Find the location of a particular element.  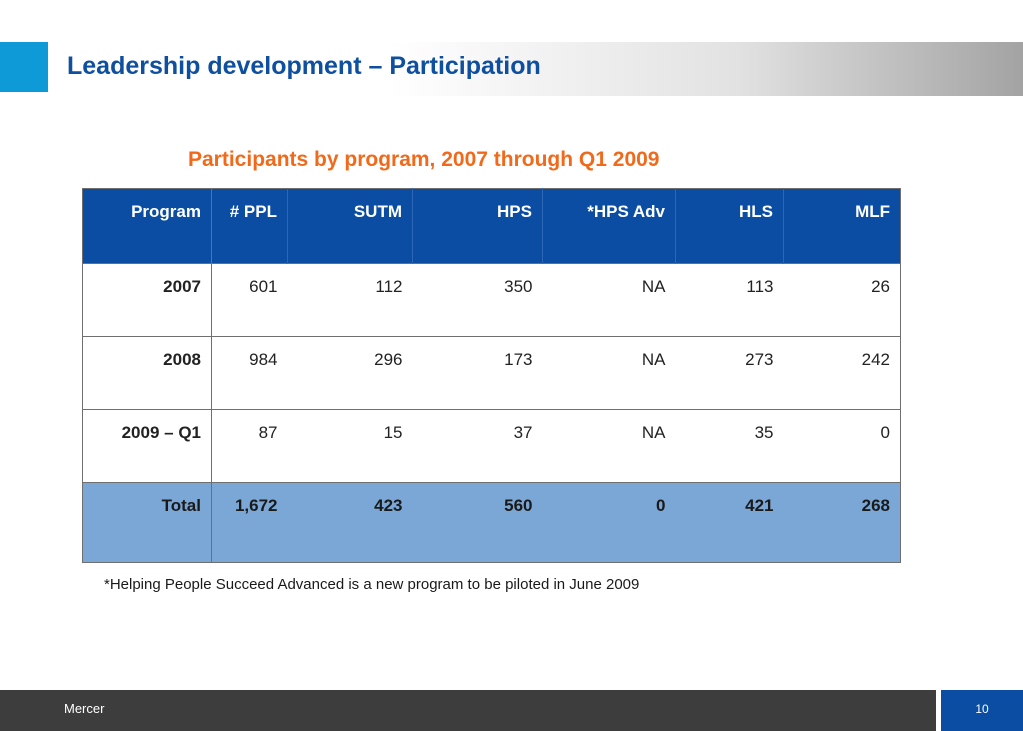

table-cell: 173 is located at coordinates (477, 373).